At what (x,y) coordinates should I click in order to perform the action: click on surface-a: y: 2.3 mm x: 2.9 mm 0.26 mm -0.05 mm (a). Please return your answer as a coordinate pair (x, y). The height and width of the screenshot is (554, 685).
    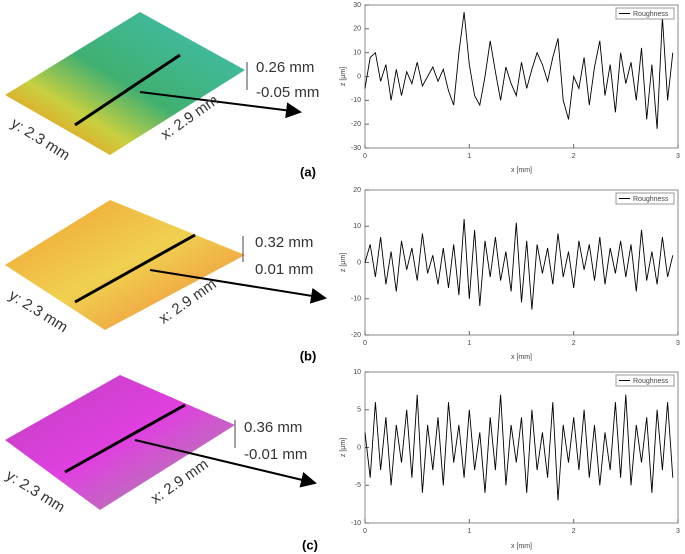
    Looking at the image, I should click on (162, 95).